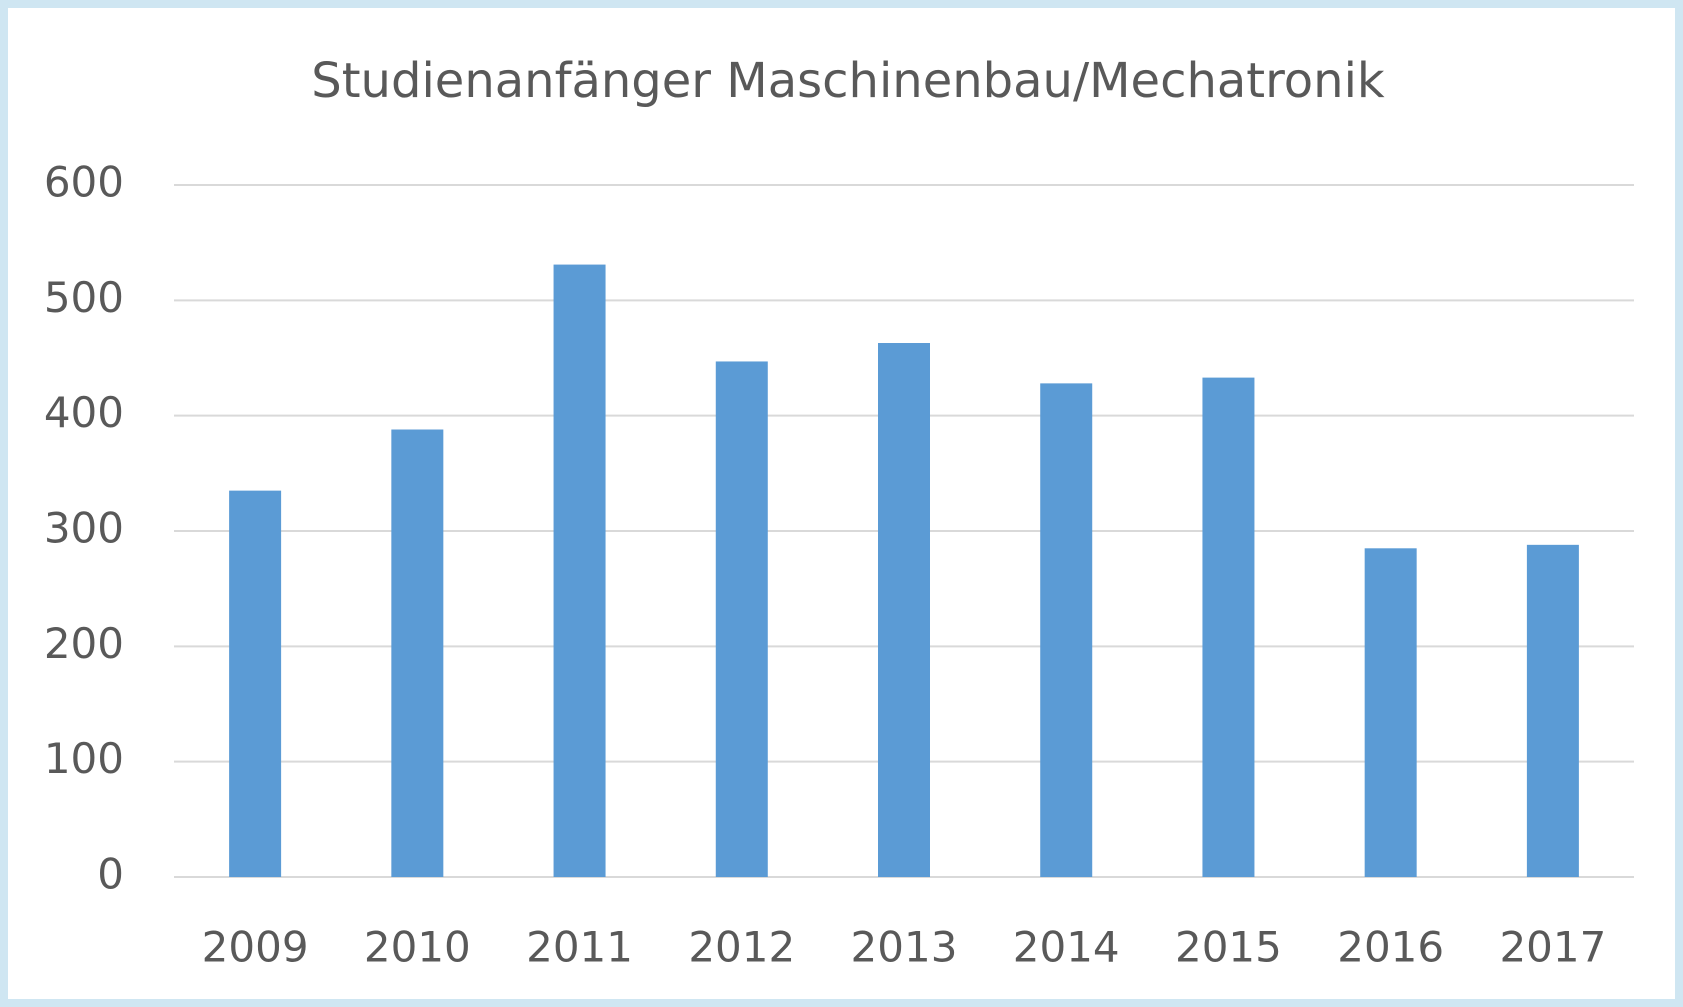  What do you see at coordinates (84, 297) in the screenshot?
I see `y-tick-label: 500` at bounding box center [84, 297].